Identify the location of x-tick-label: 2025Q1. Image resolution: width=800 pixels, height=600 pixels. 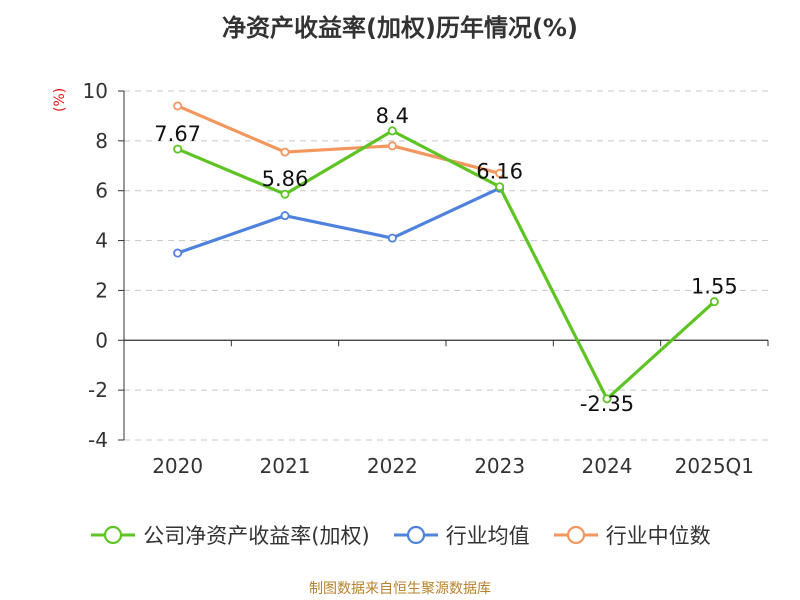
(714, 466).